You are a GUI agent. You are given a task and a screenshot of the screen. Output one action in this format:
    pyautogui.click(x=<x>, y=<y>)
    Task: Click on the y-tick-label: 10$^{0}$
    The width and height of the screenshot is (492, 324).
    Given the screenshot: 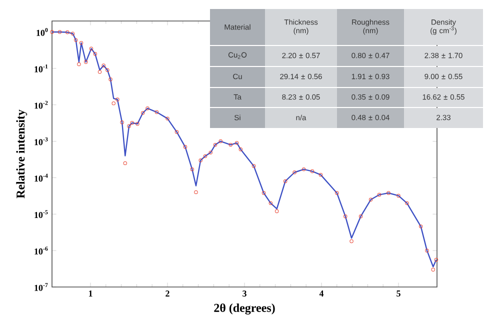 What is the action you would take?
    pyautogui.click(x=42, y=32)
    